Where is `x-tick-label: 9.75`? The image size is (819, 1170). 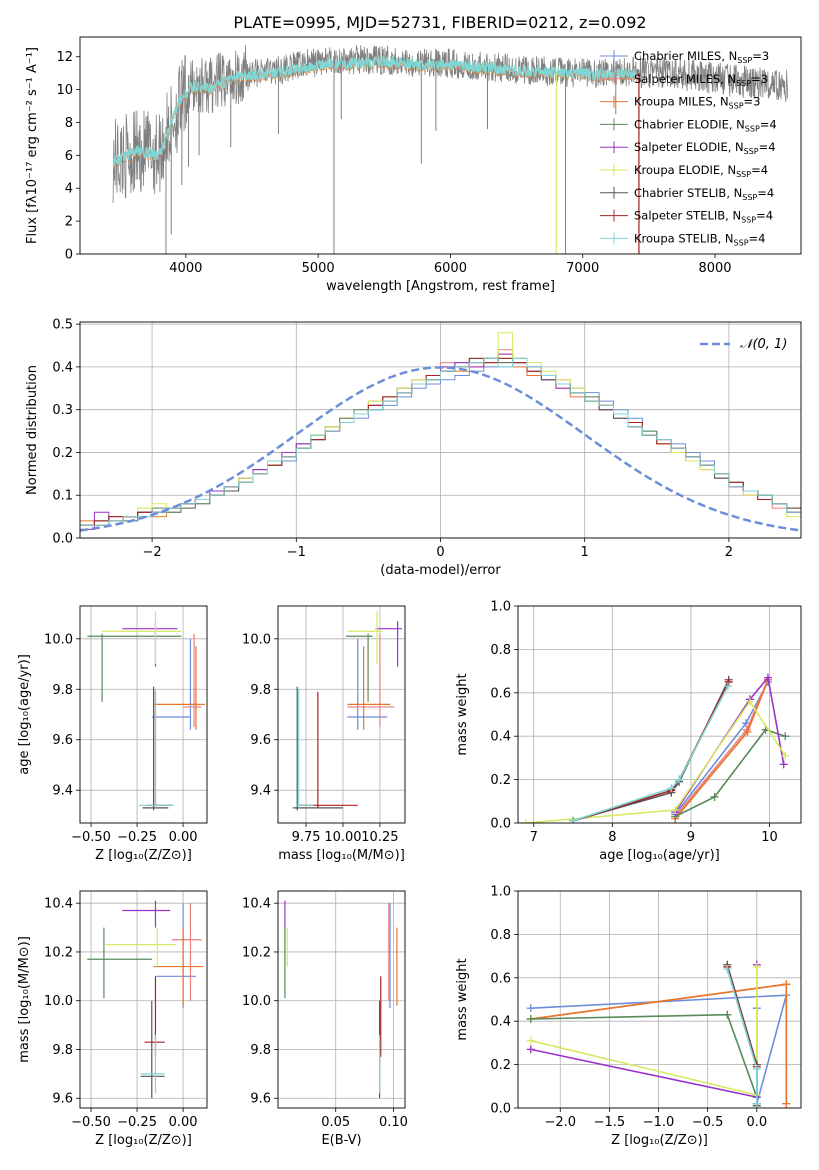
x-tick-label: 9.75 is located at coordinates (306, 837).